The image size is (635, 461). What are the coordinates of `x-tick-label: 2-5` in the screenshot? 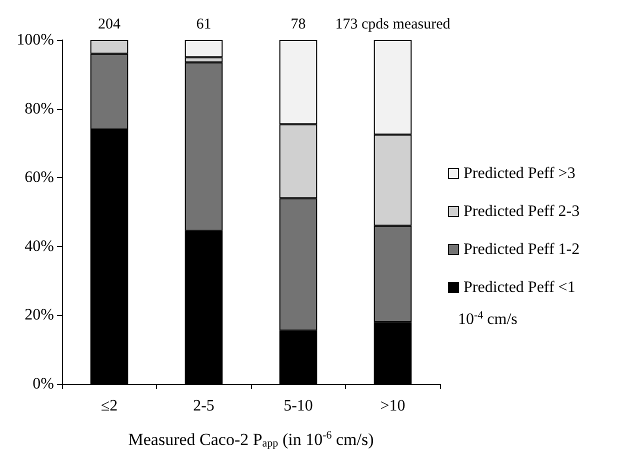 It's located at (203, 406).